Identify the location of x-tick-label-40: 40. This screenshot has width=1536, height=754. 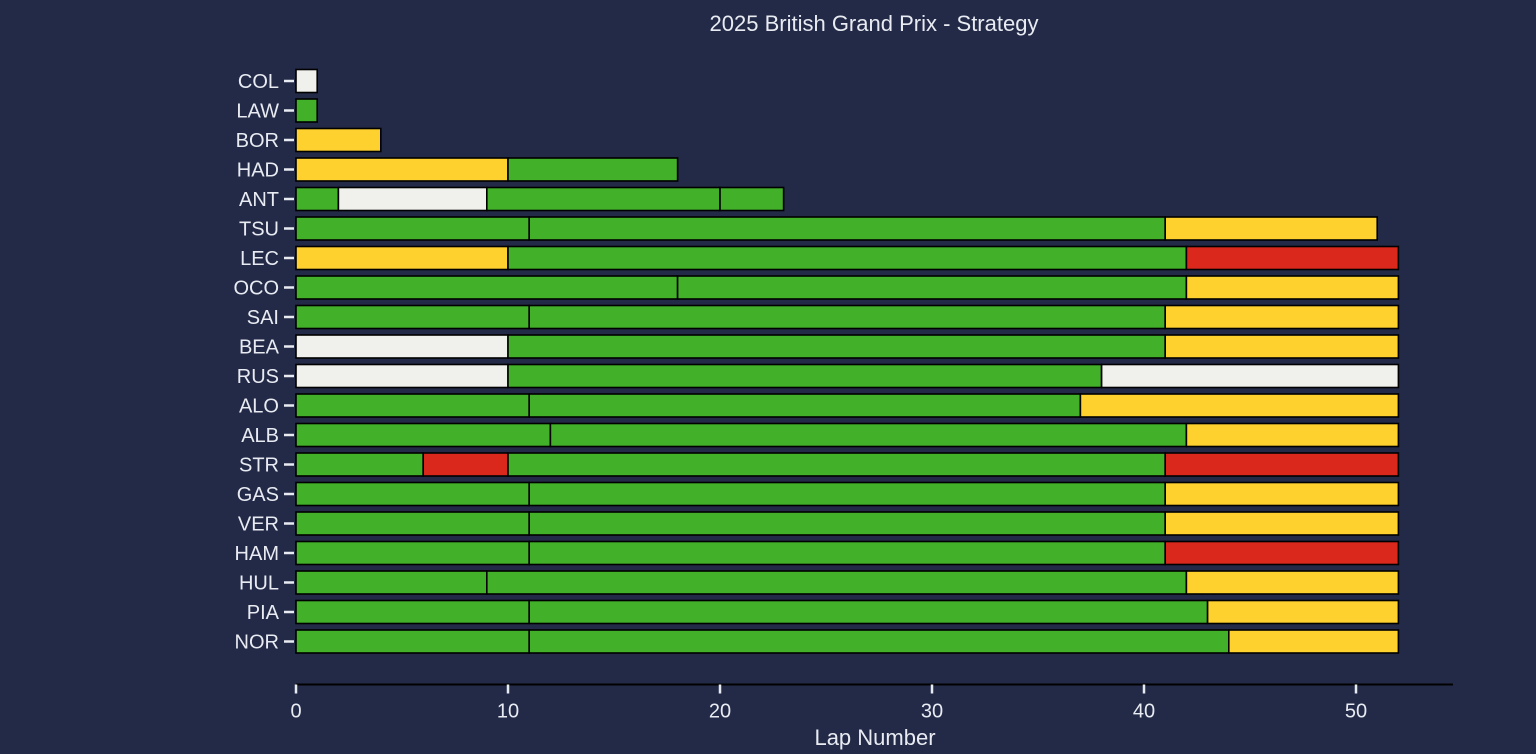
(1144, 712).